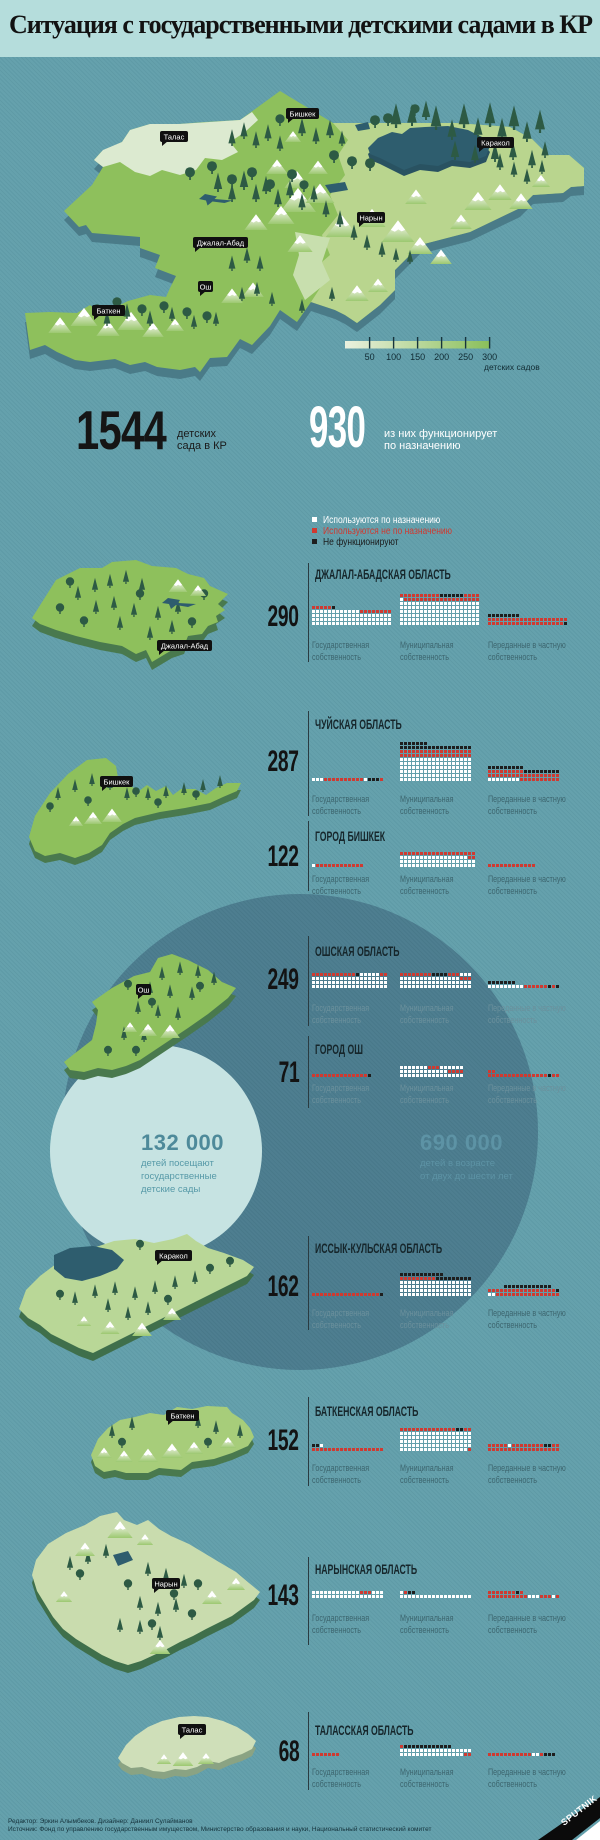 The image size is (600, 1840). I want to click on svg-text: 200, so click(441, 357).